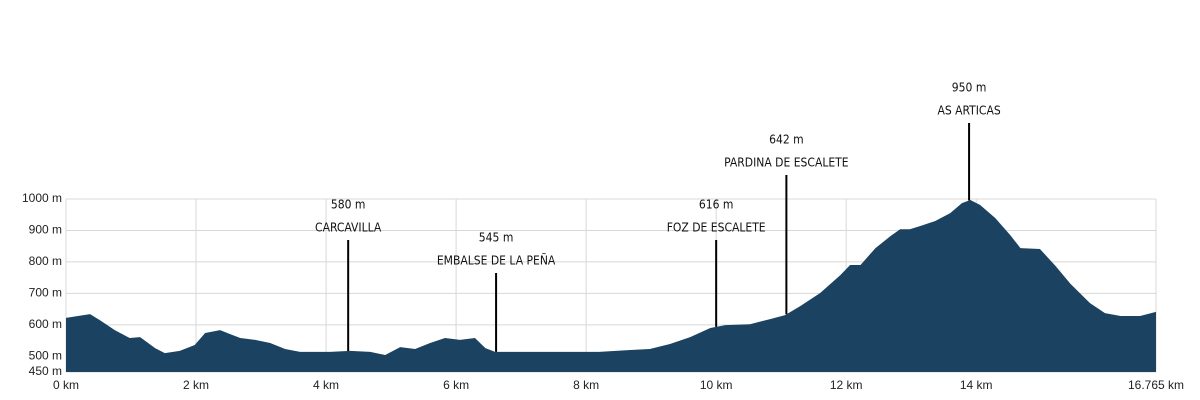 This screenshot has width=1200, height=400. Describe the element at coordinates (496, 260) in the screenshot. I see `annotation-name: EMBALSE DE LA PEÑA` at that location.